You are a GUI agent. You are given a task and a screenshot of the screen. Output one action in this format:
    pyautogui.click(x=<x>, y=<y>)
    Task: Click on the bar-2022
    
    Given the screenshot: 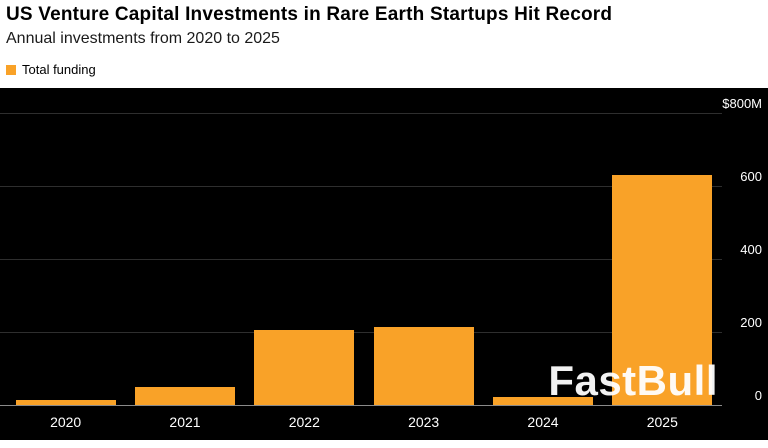 What is the action you would take?
    pyautogui.click(x=304, y=367)
    